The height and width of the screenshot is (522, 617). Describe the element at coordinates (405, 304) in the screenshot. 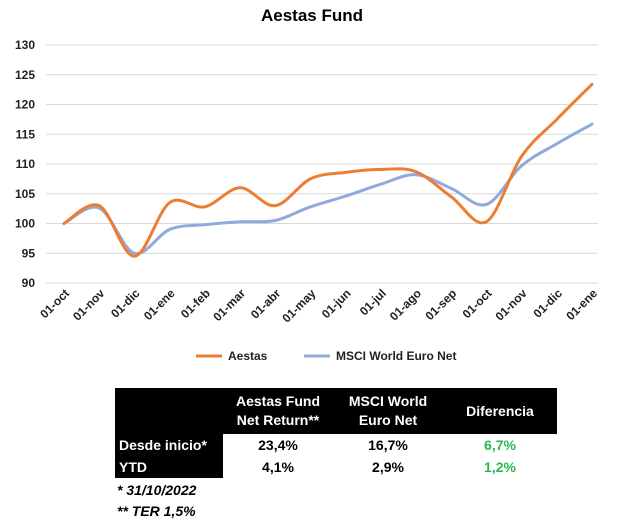

I see `x-tick-label: 01-ago` at that location.